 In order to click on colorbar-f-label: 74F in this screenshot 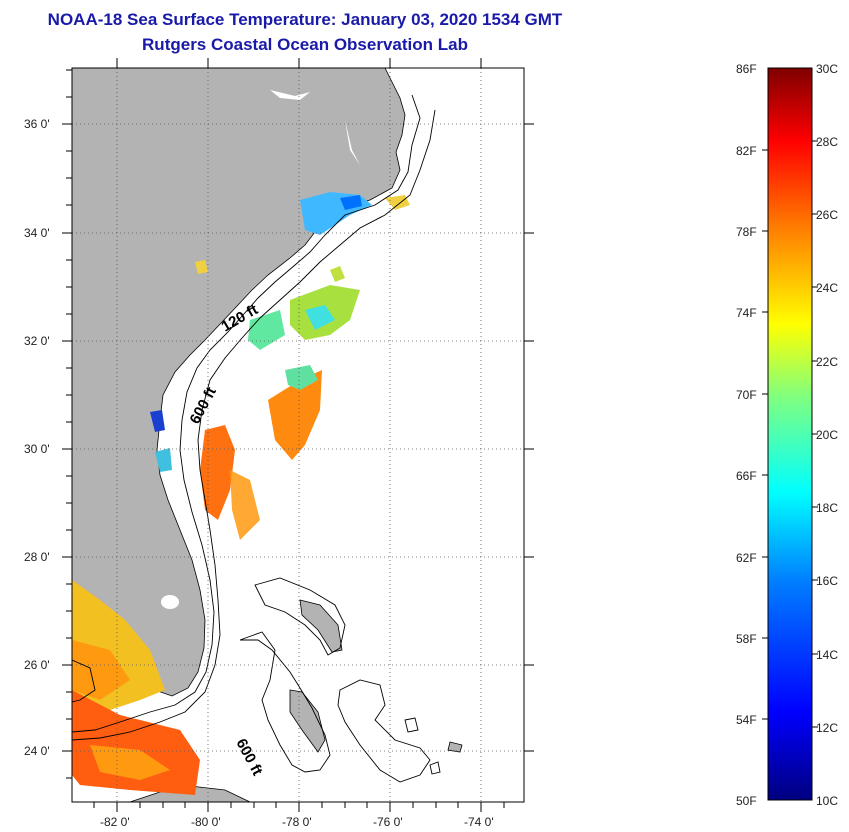, I will do `click(746, 313)`.